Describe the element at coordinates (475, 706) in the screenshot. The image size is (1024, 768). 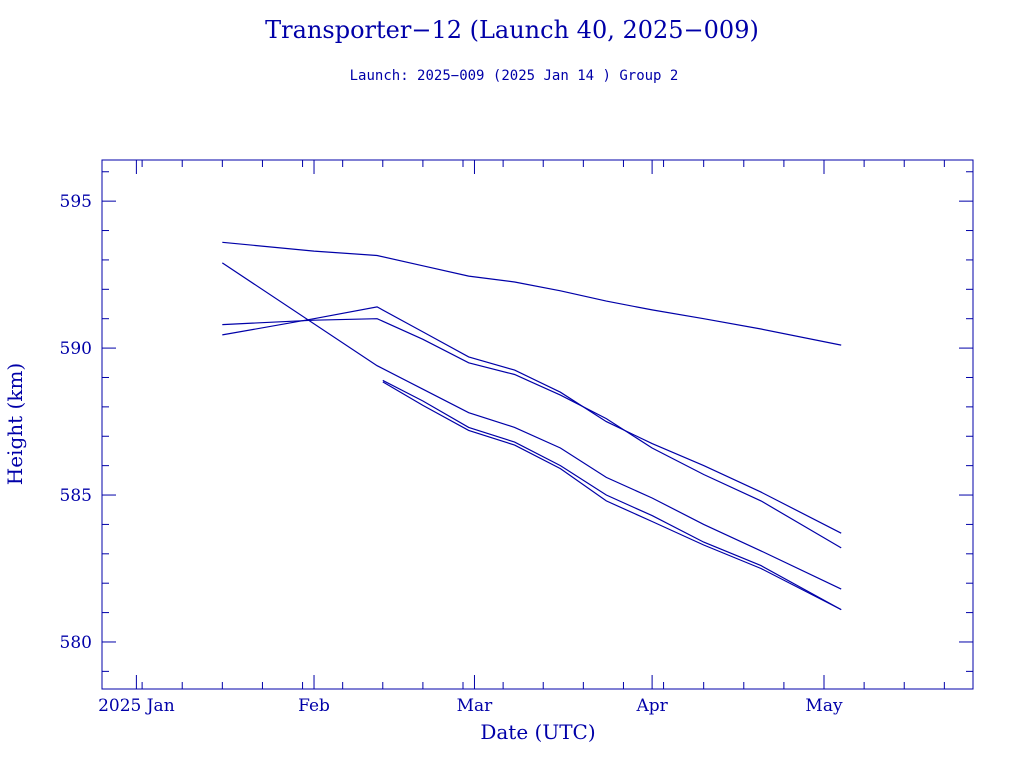
I see `x-tick-label: Mar` at that location.